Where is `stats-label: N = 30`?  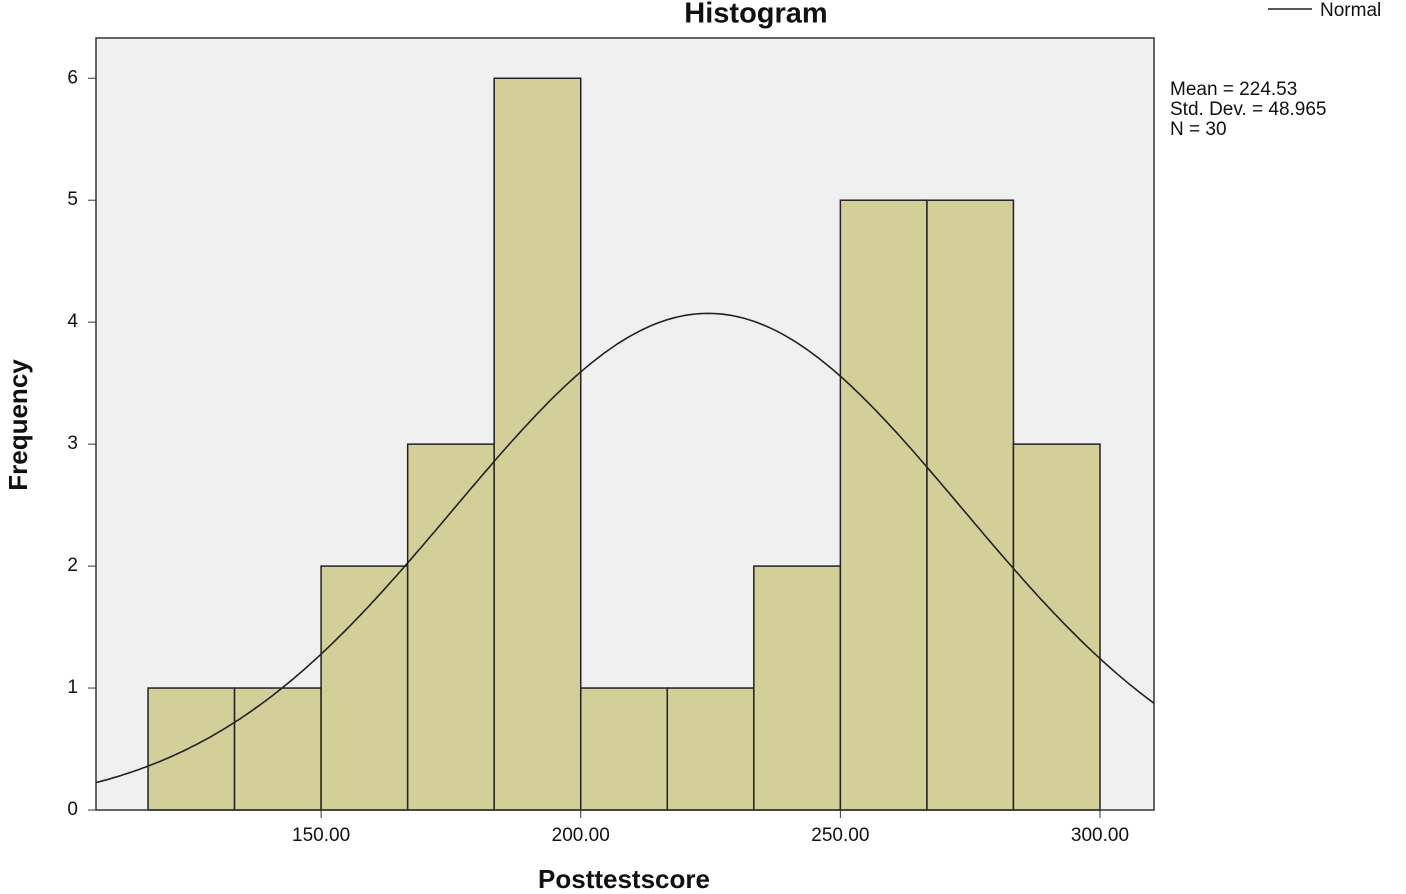
stats-label: N = 30 is located at coordinates (1198, 129).